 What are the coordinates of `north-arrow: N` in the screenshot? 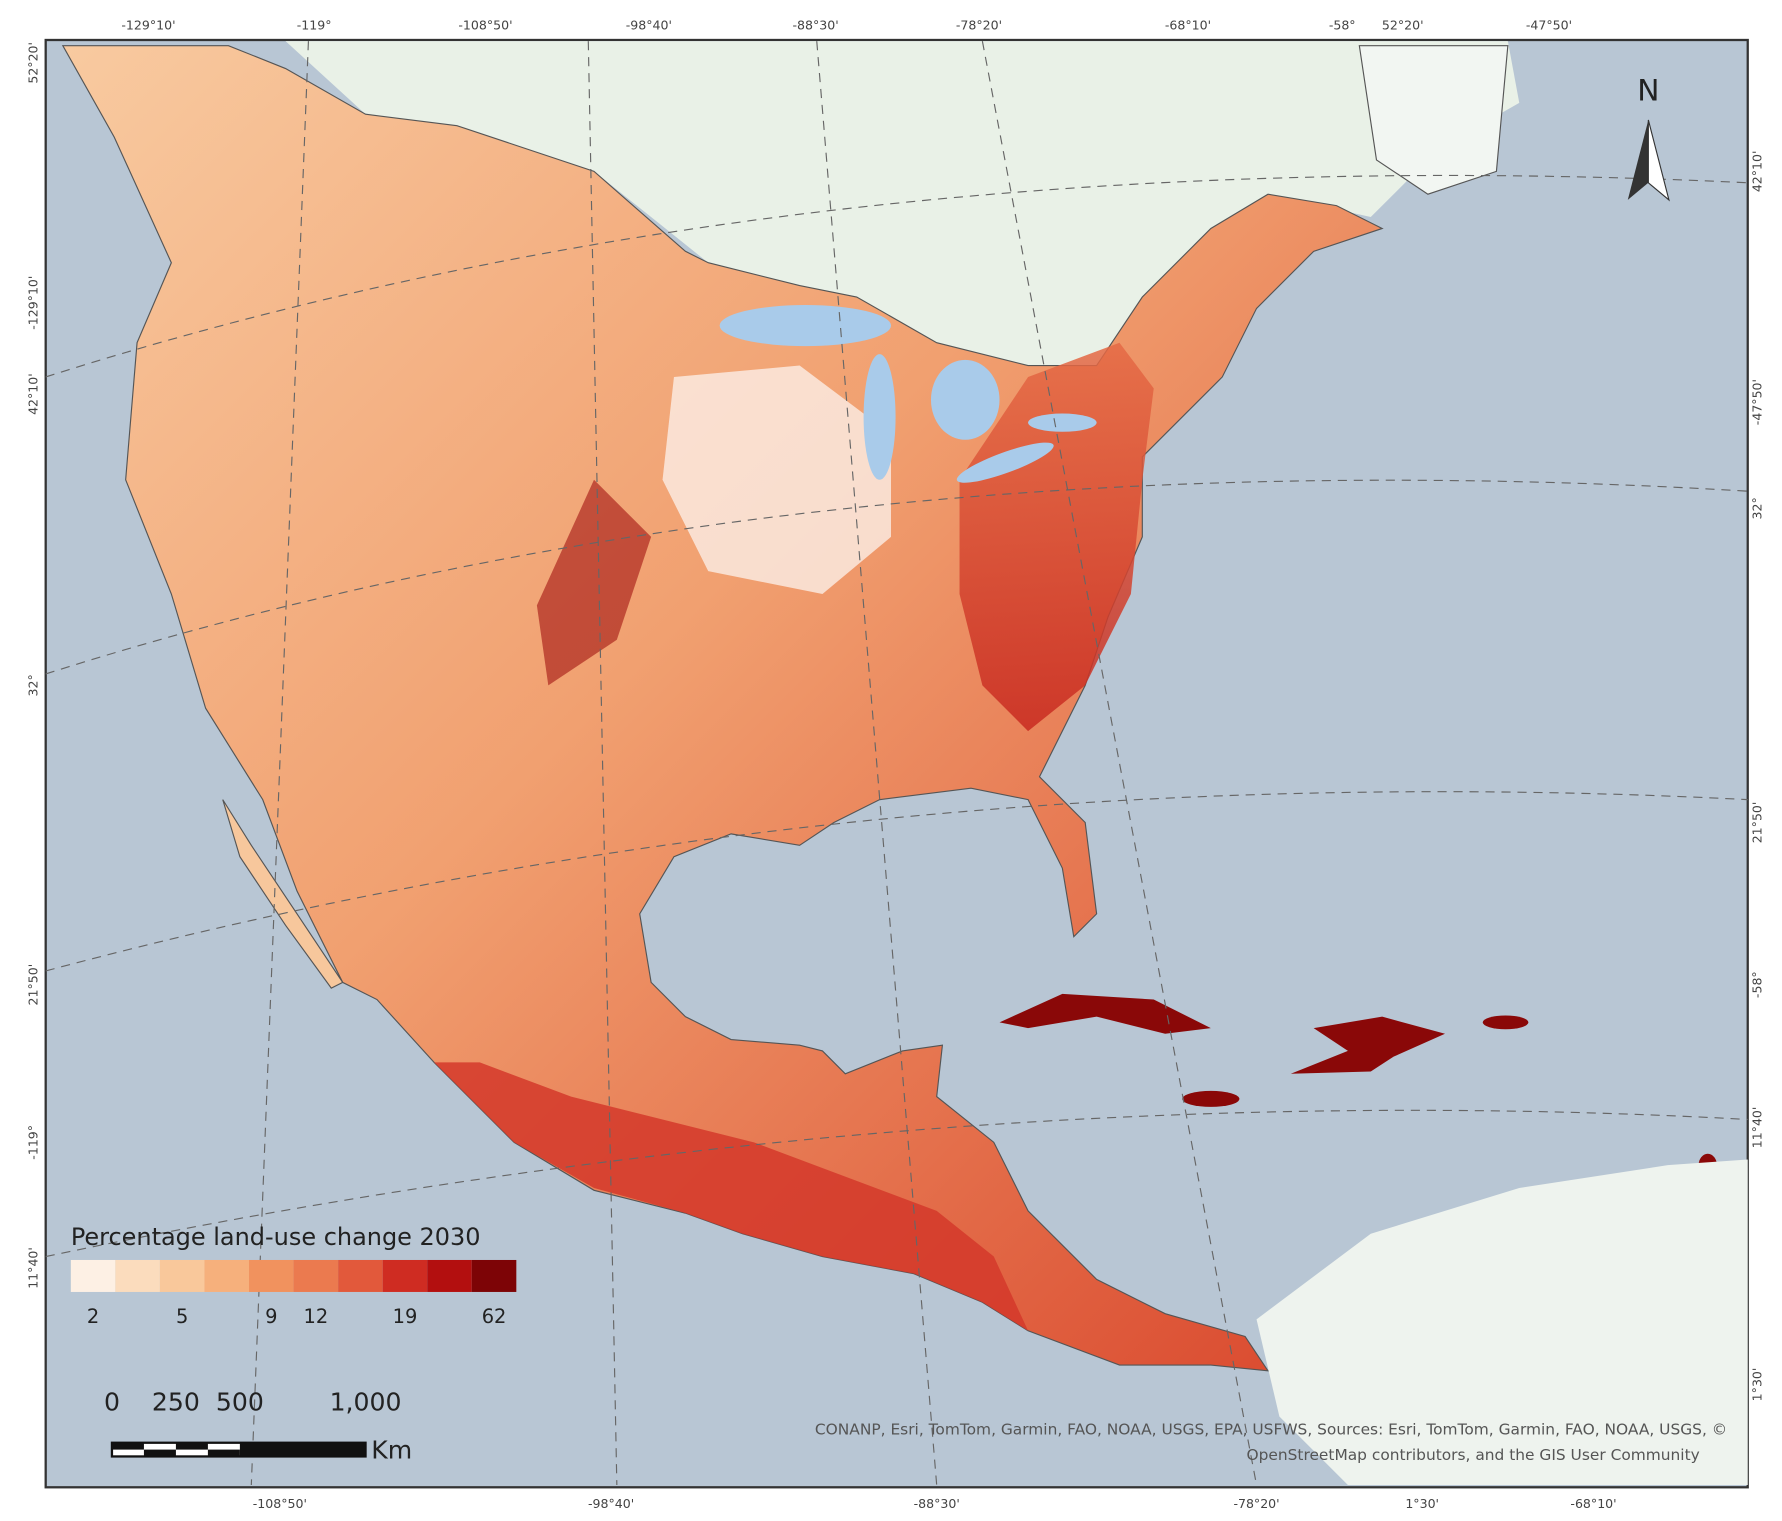 It's located at (1648, 138).